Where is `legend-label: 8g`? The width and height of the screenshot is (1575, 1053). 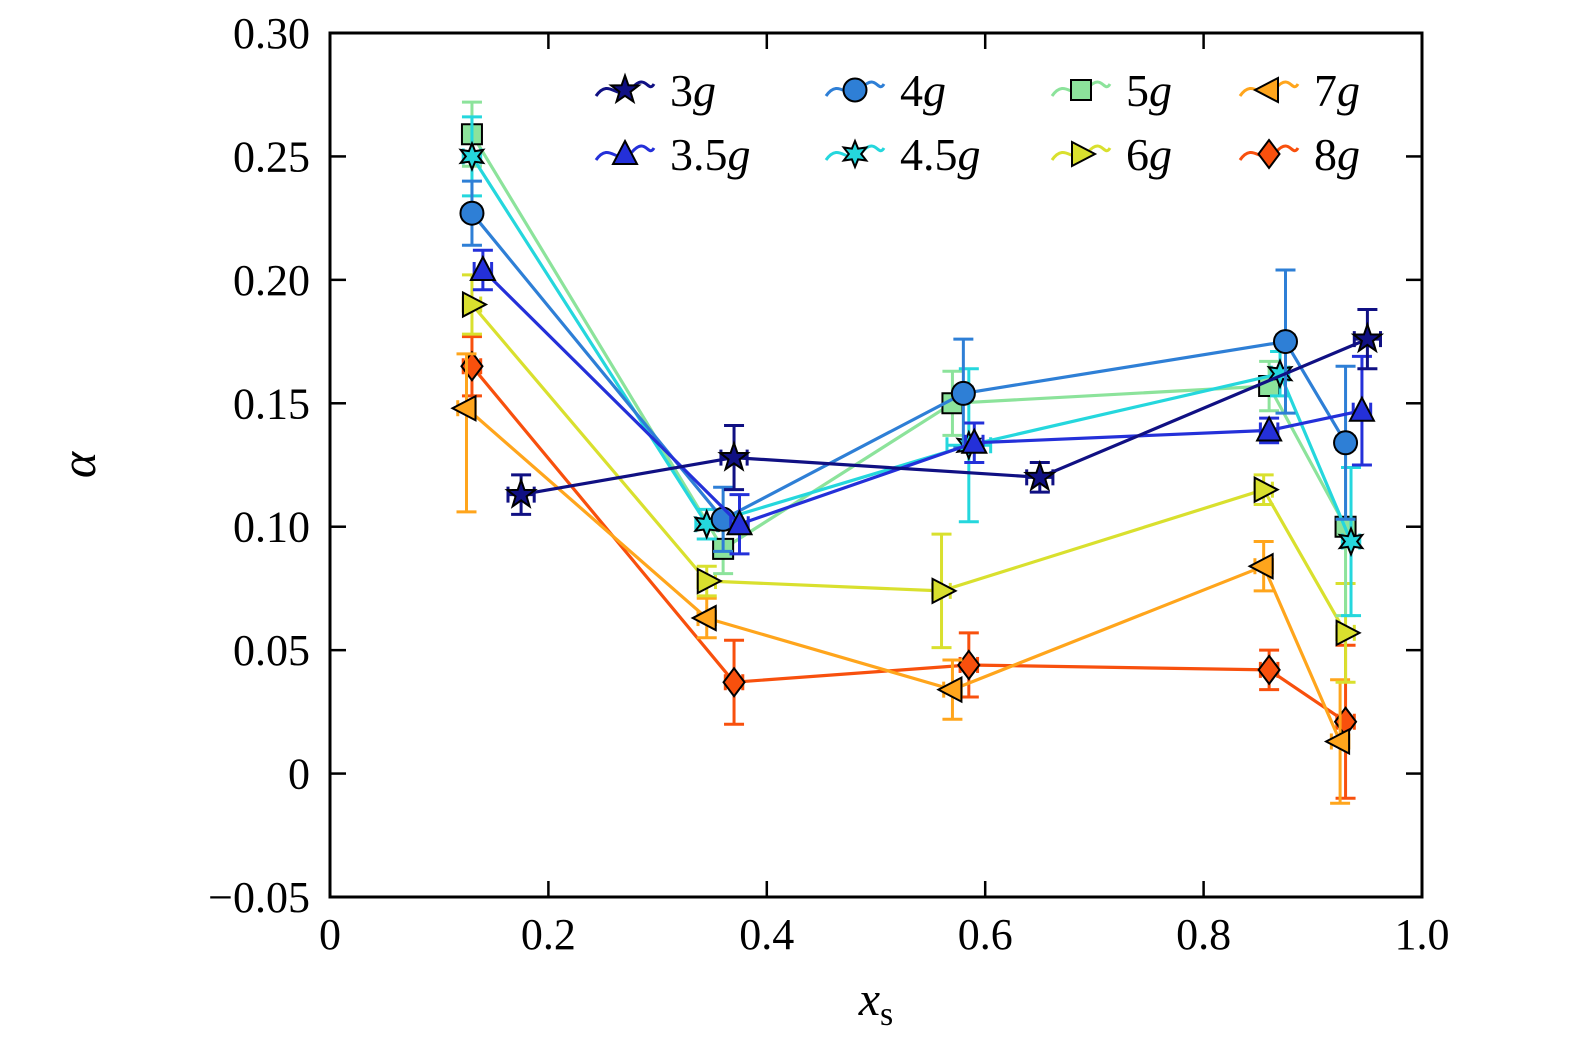 legend-label: 8g is located at coordinates (1337, 154).